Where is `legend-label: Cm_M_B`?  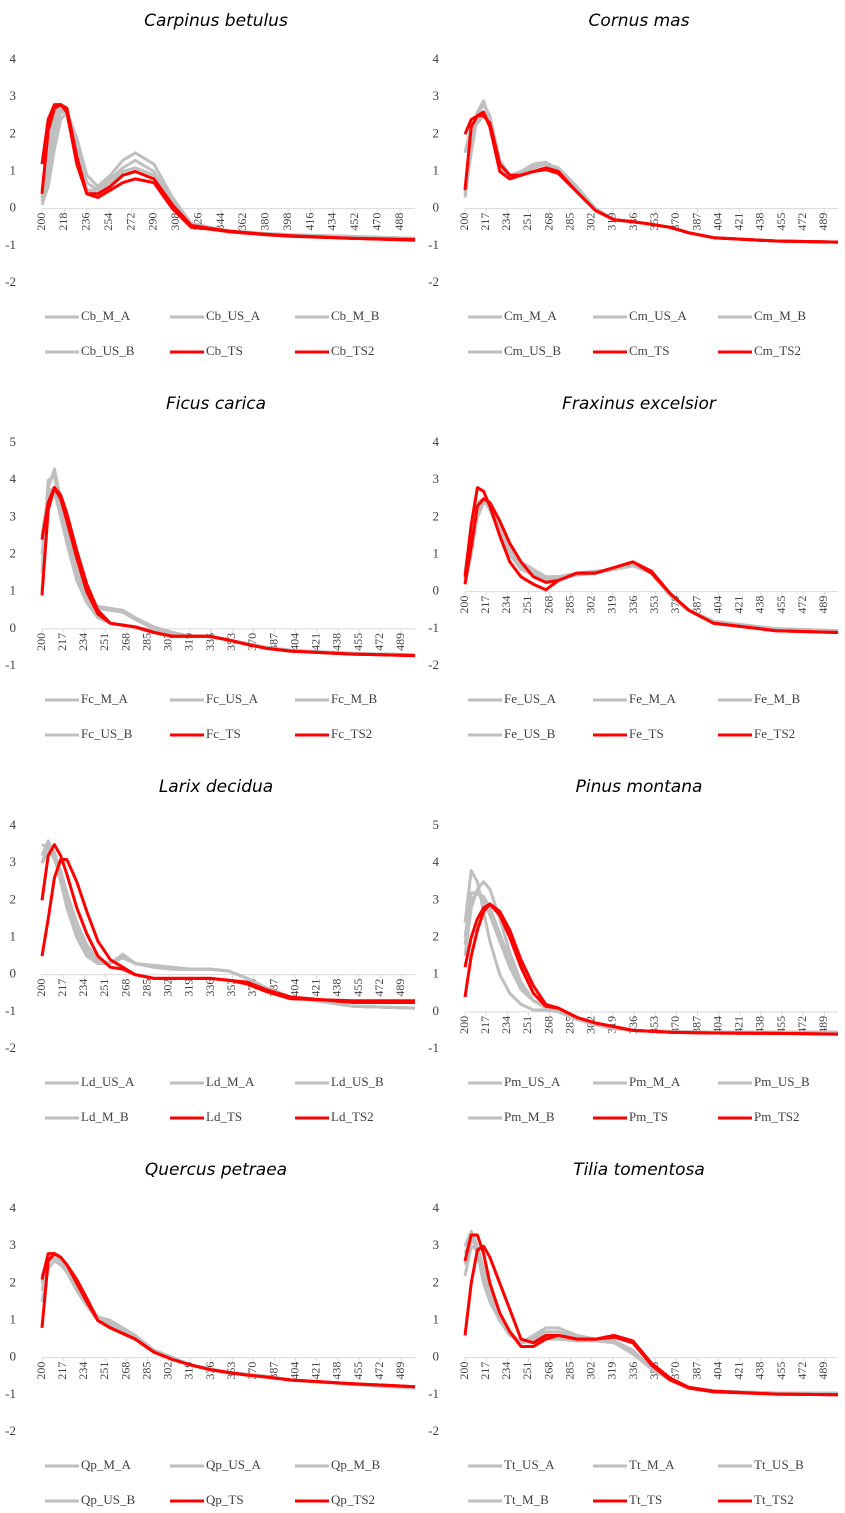
legend-label: Cm_M_B is located at coordinates (780, 315).